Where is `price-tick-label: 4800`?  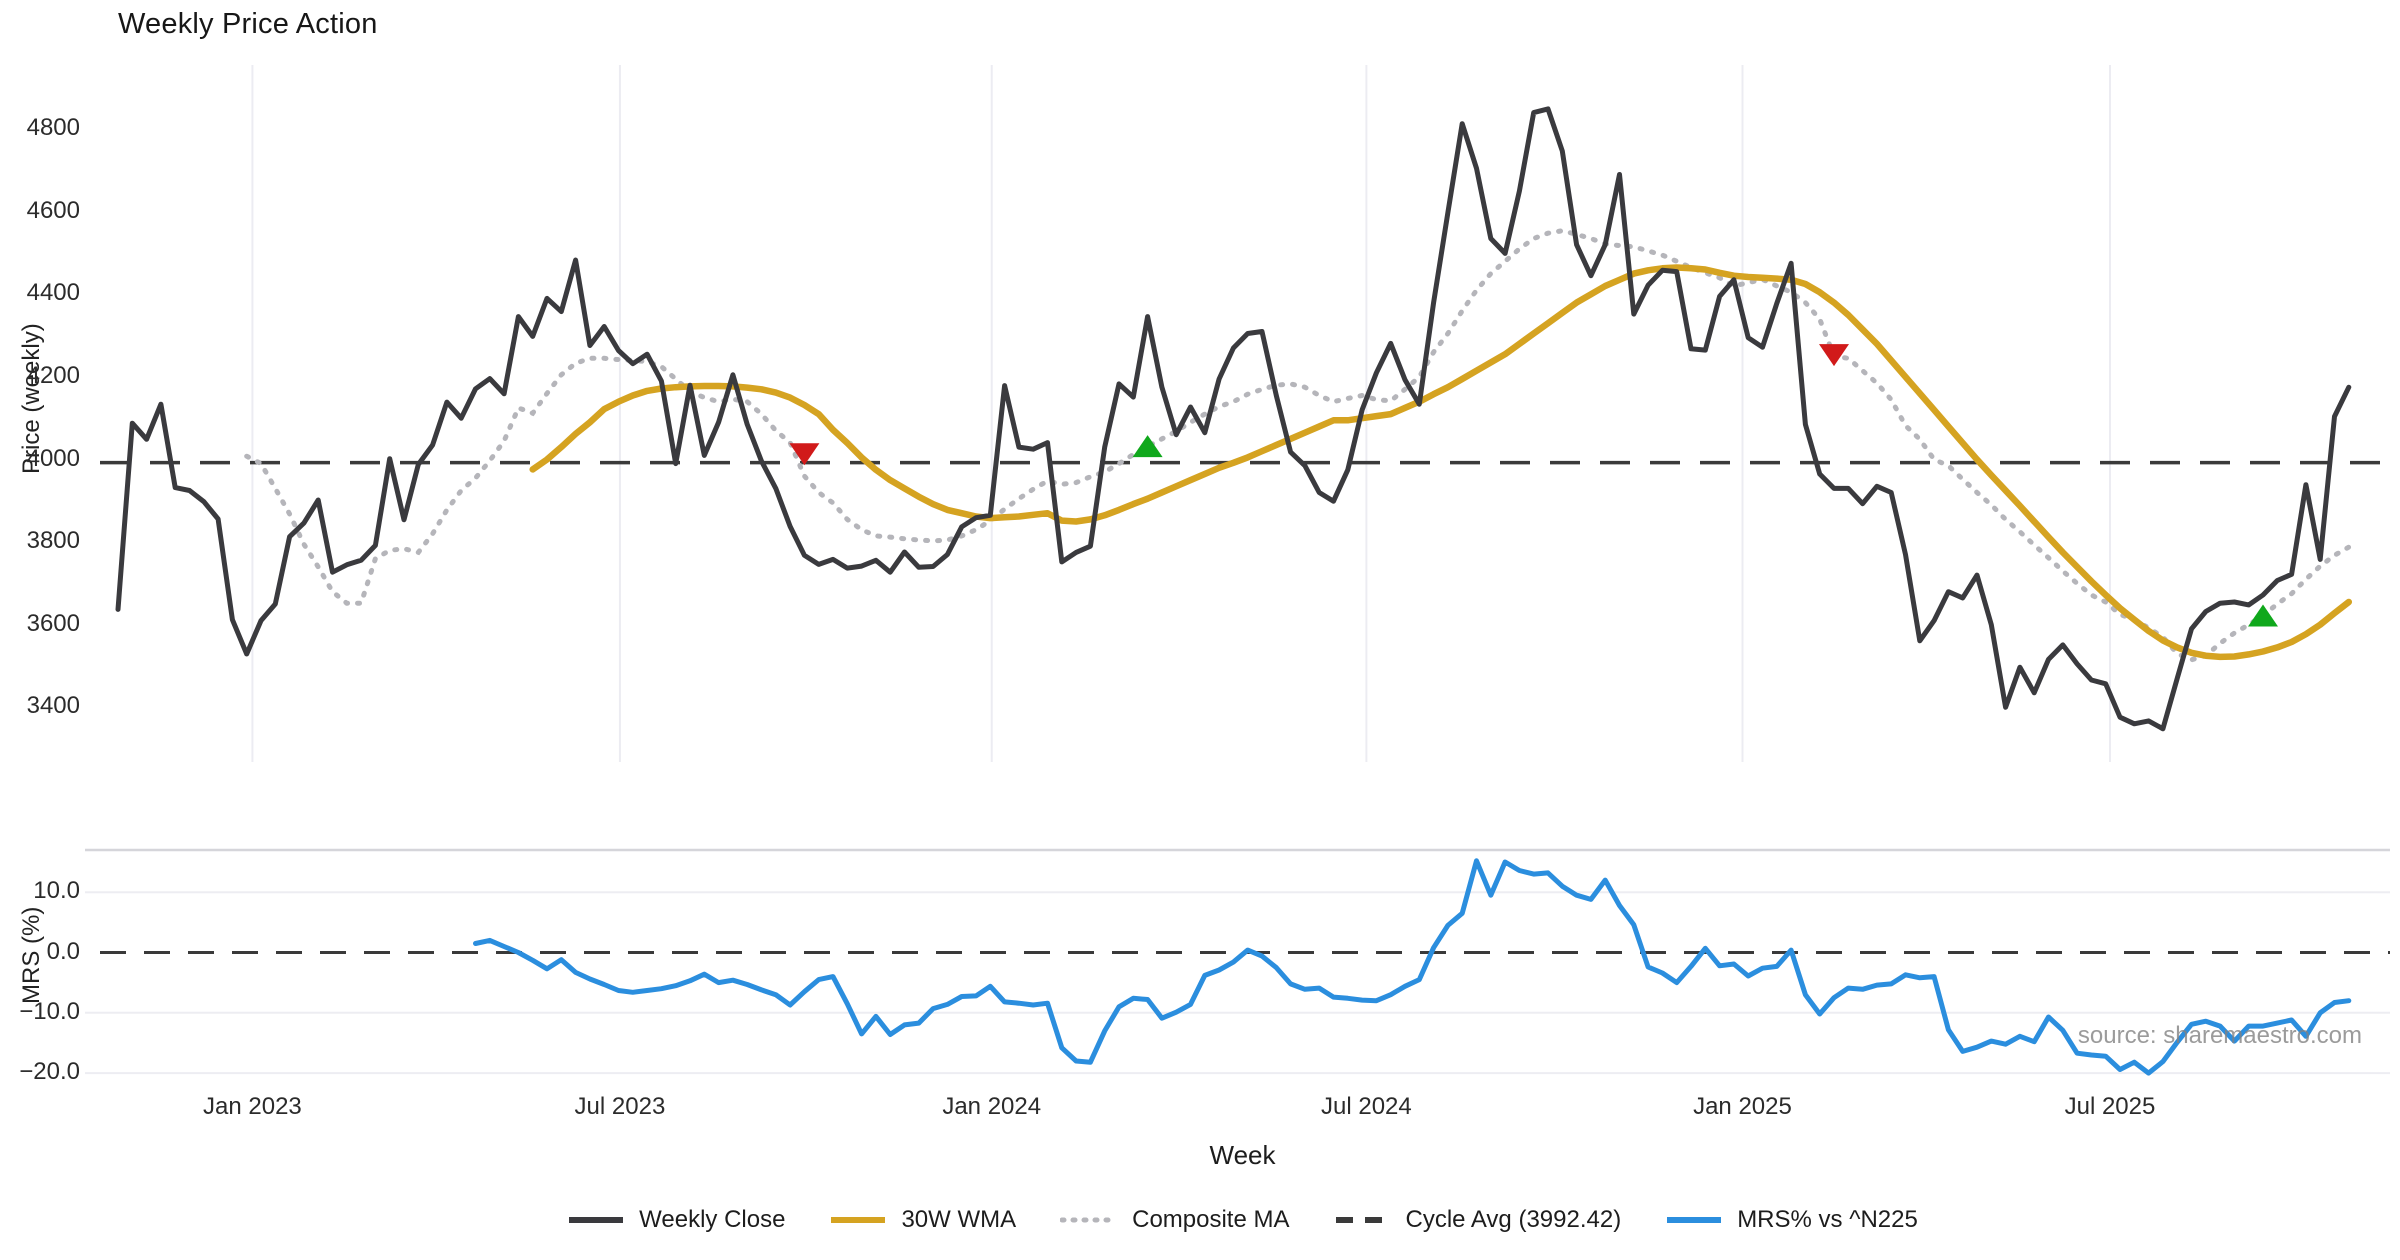 price-tick-label: 4800 is located at coordinates (53, 128).